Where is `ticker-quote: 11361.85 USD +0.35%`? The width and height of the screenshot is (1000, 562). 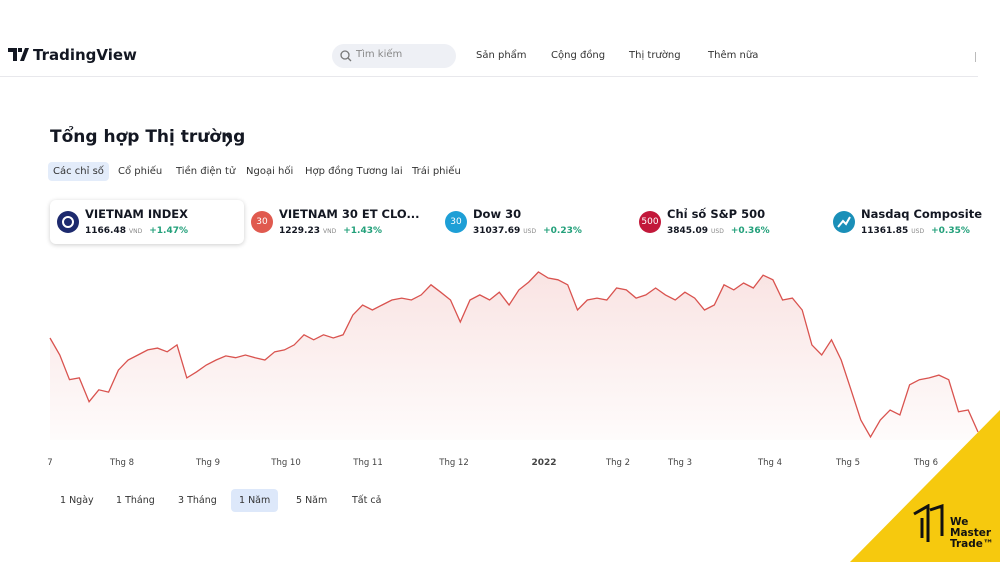 ticker-quote: 11361.85 USD +0.35% is located at coordinates (915, 231).